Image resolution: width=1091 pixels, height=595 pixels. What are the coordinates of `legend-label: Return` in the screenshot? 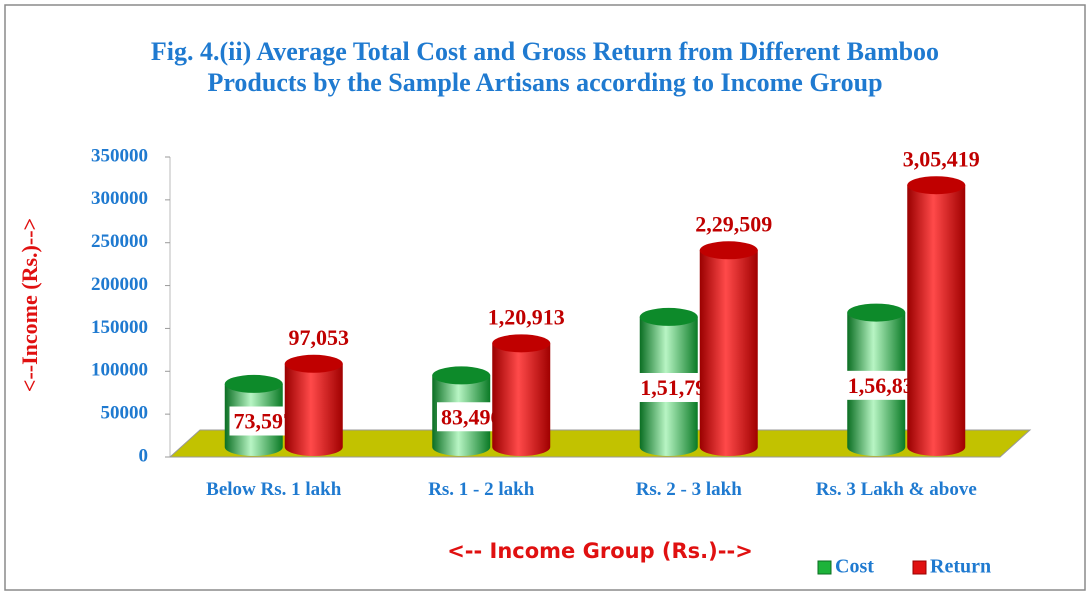 It's located at (960, 567).